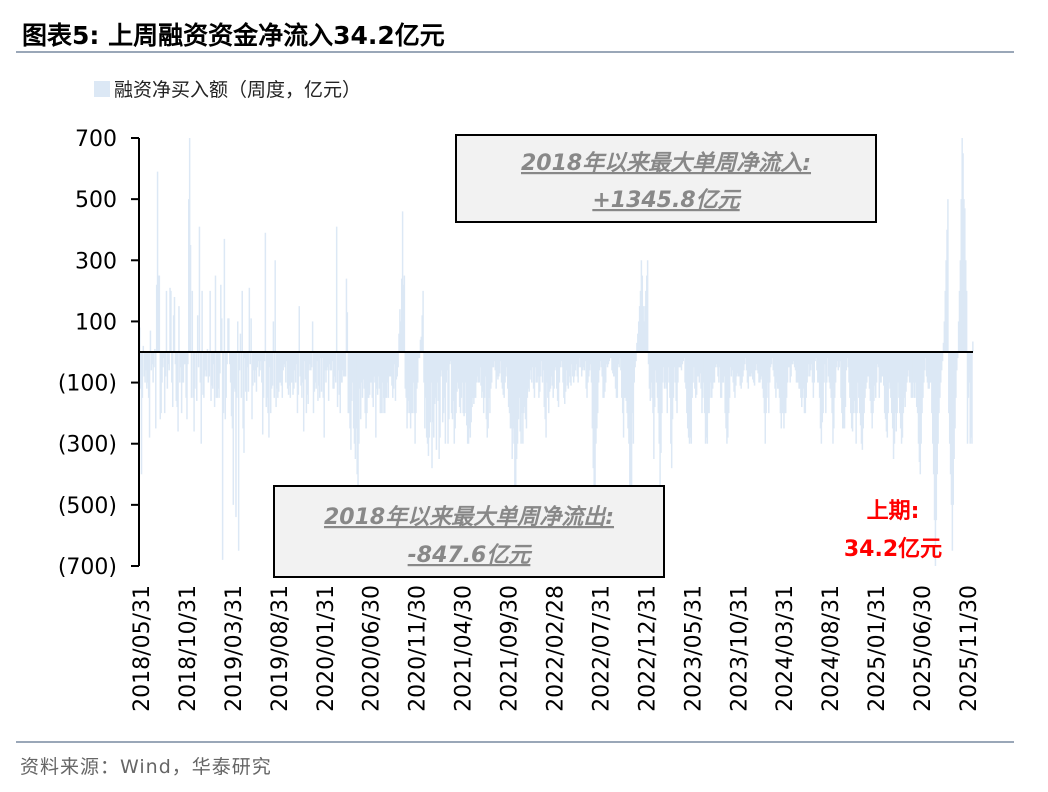 This screenshot has height=792, width=1048. I want to click on x-tick-label: 2025/06/30, so click(923, 648).